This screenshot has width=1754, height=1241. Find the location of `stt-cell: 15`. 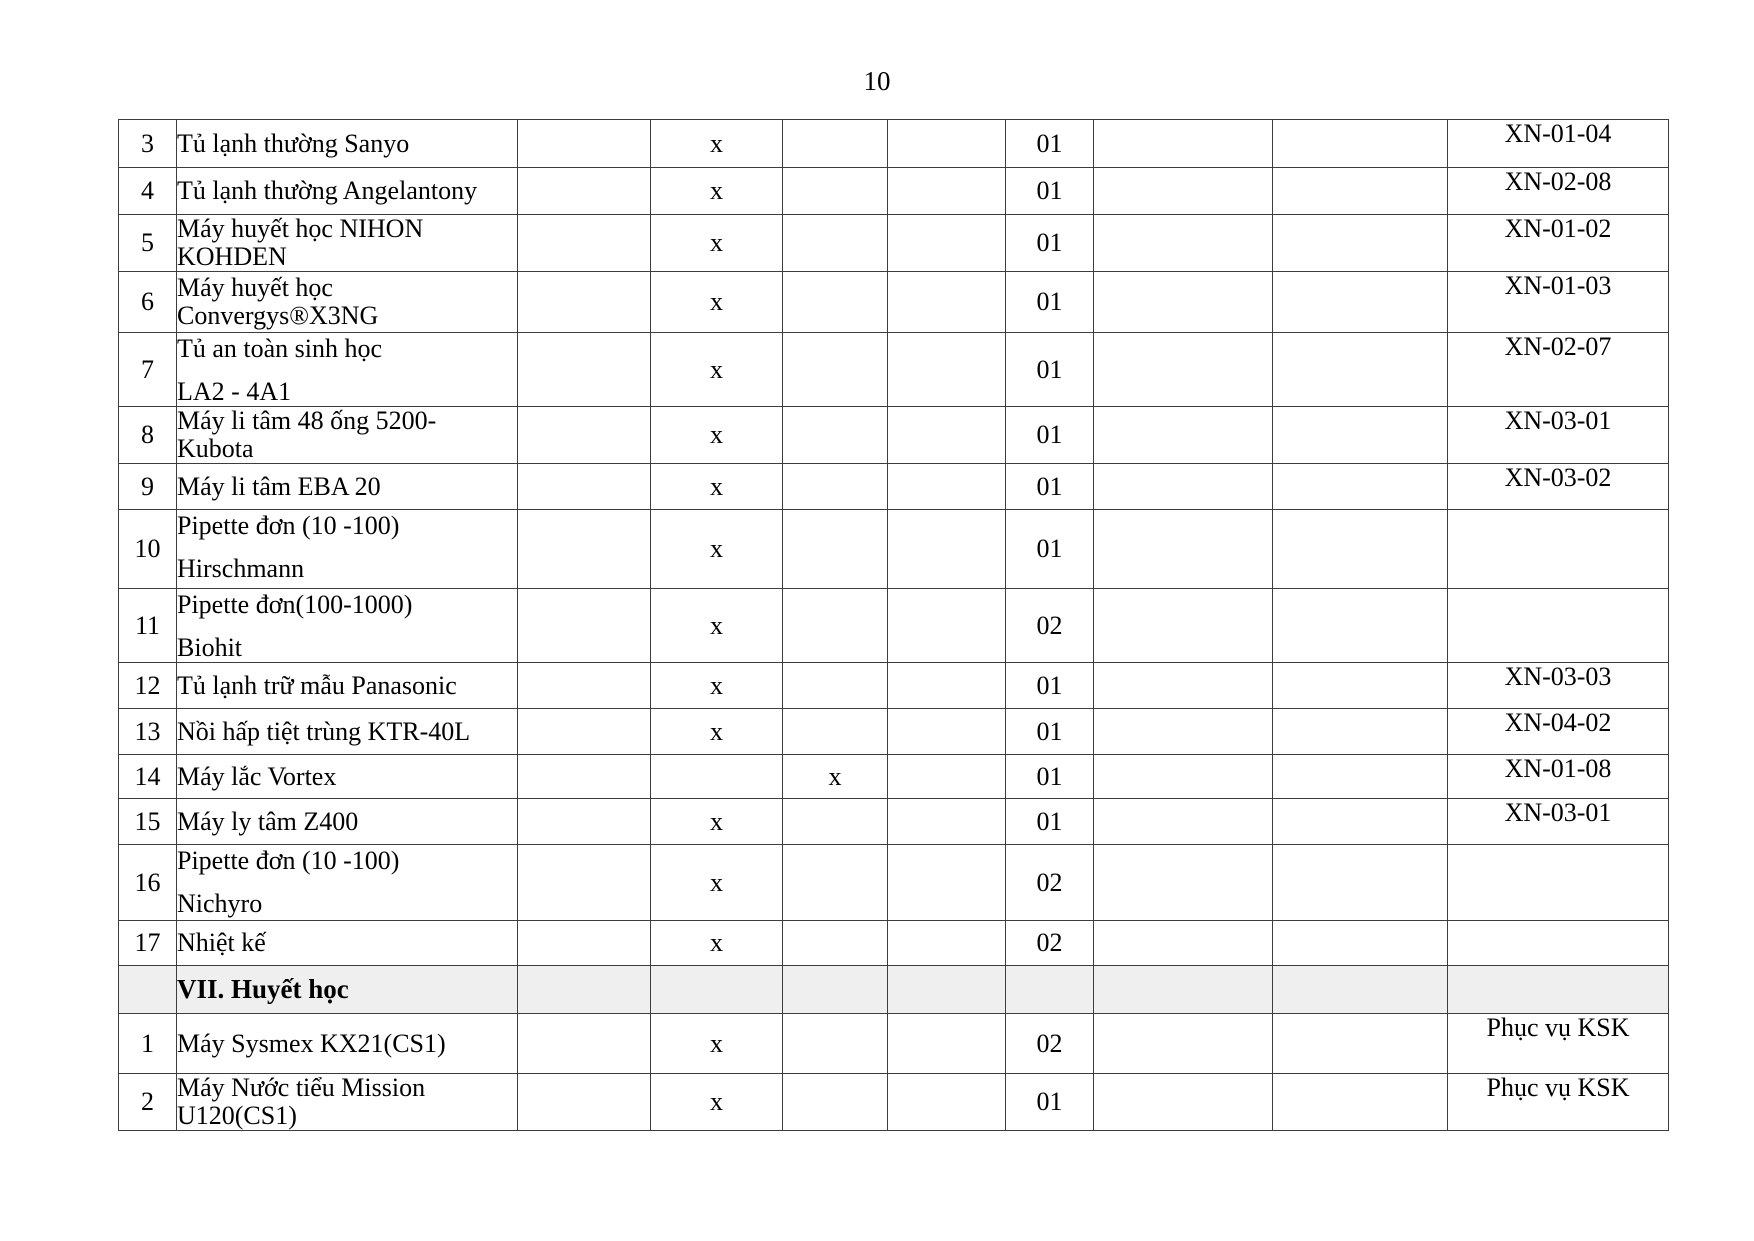

stt-cell: 15 is located at coordinates (147, 821).